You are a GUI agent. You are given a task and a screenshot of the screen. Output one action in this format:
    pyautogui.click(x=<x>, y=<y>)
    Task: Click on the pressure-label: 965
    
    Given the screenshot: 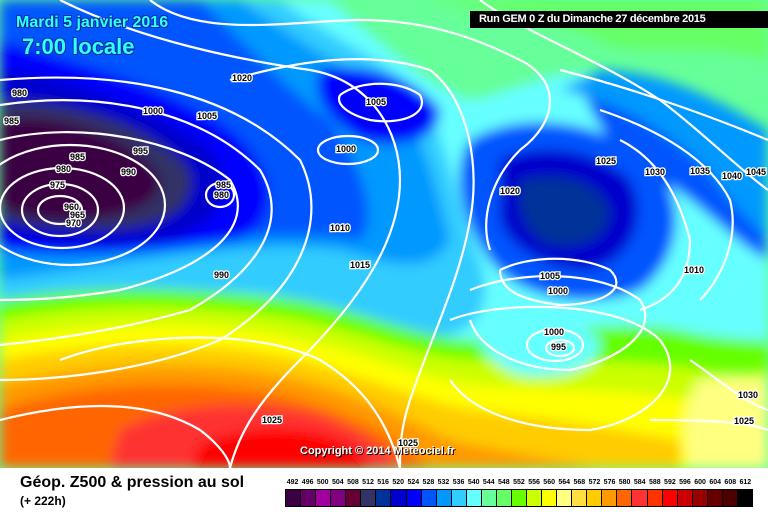 What is the action you would take?
    pyautogui.click(x=77, y=215)
    